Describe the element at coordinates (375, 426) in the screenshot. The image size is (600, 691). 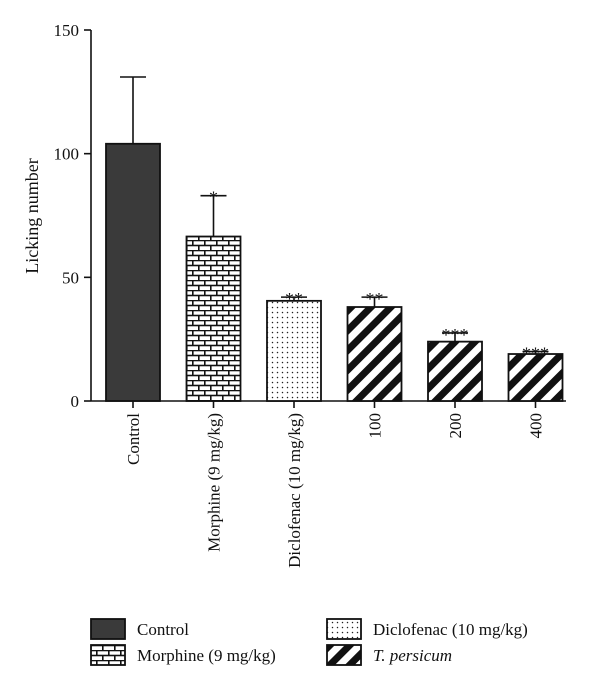
I see `category-label: 100` at that location.